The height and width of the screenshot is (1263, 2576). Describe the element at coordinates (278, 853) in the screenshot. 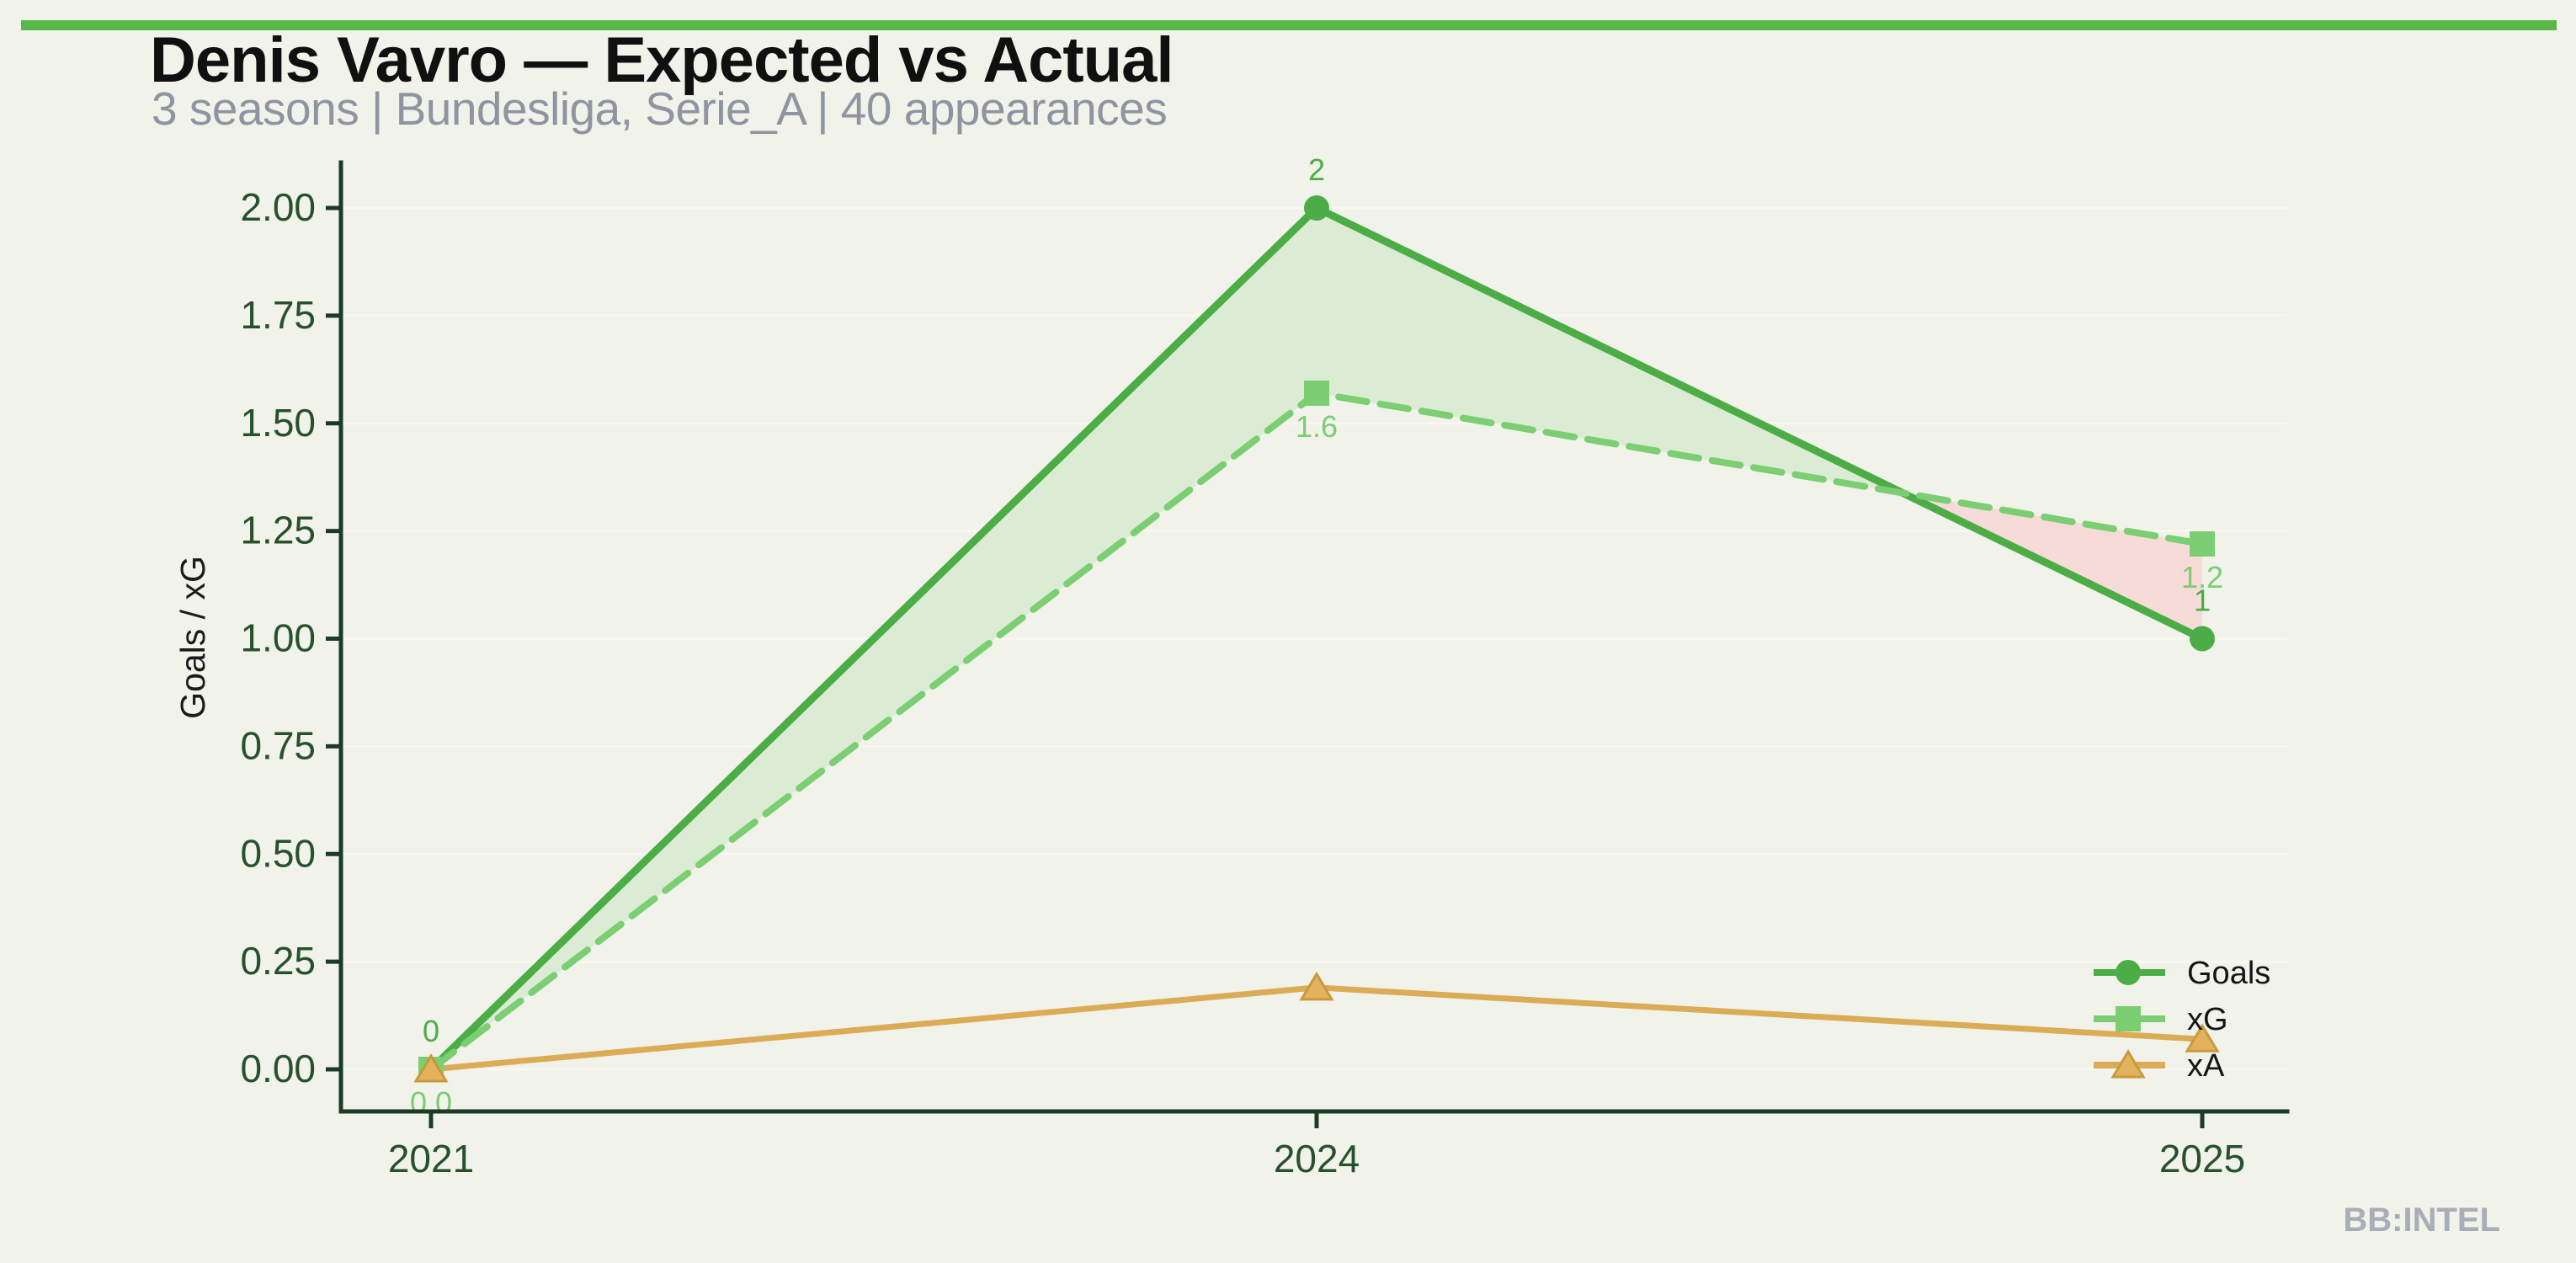

I see `y-tick-label: 0.50` at that location.